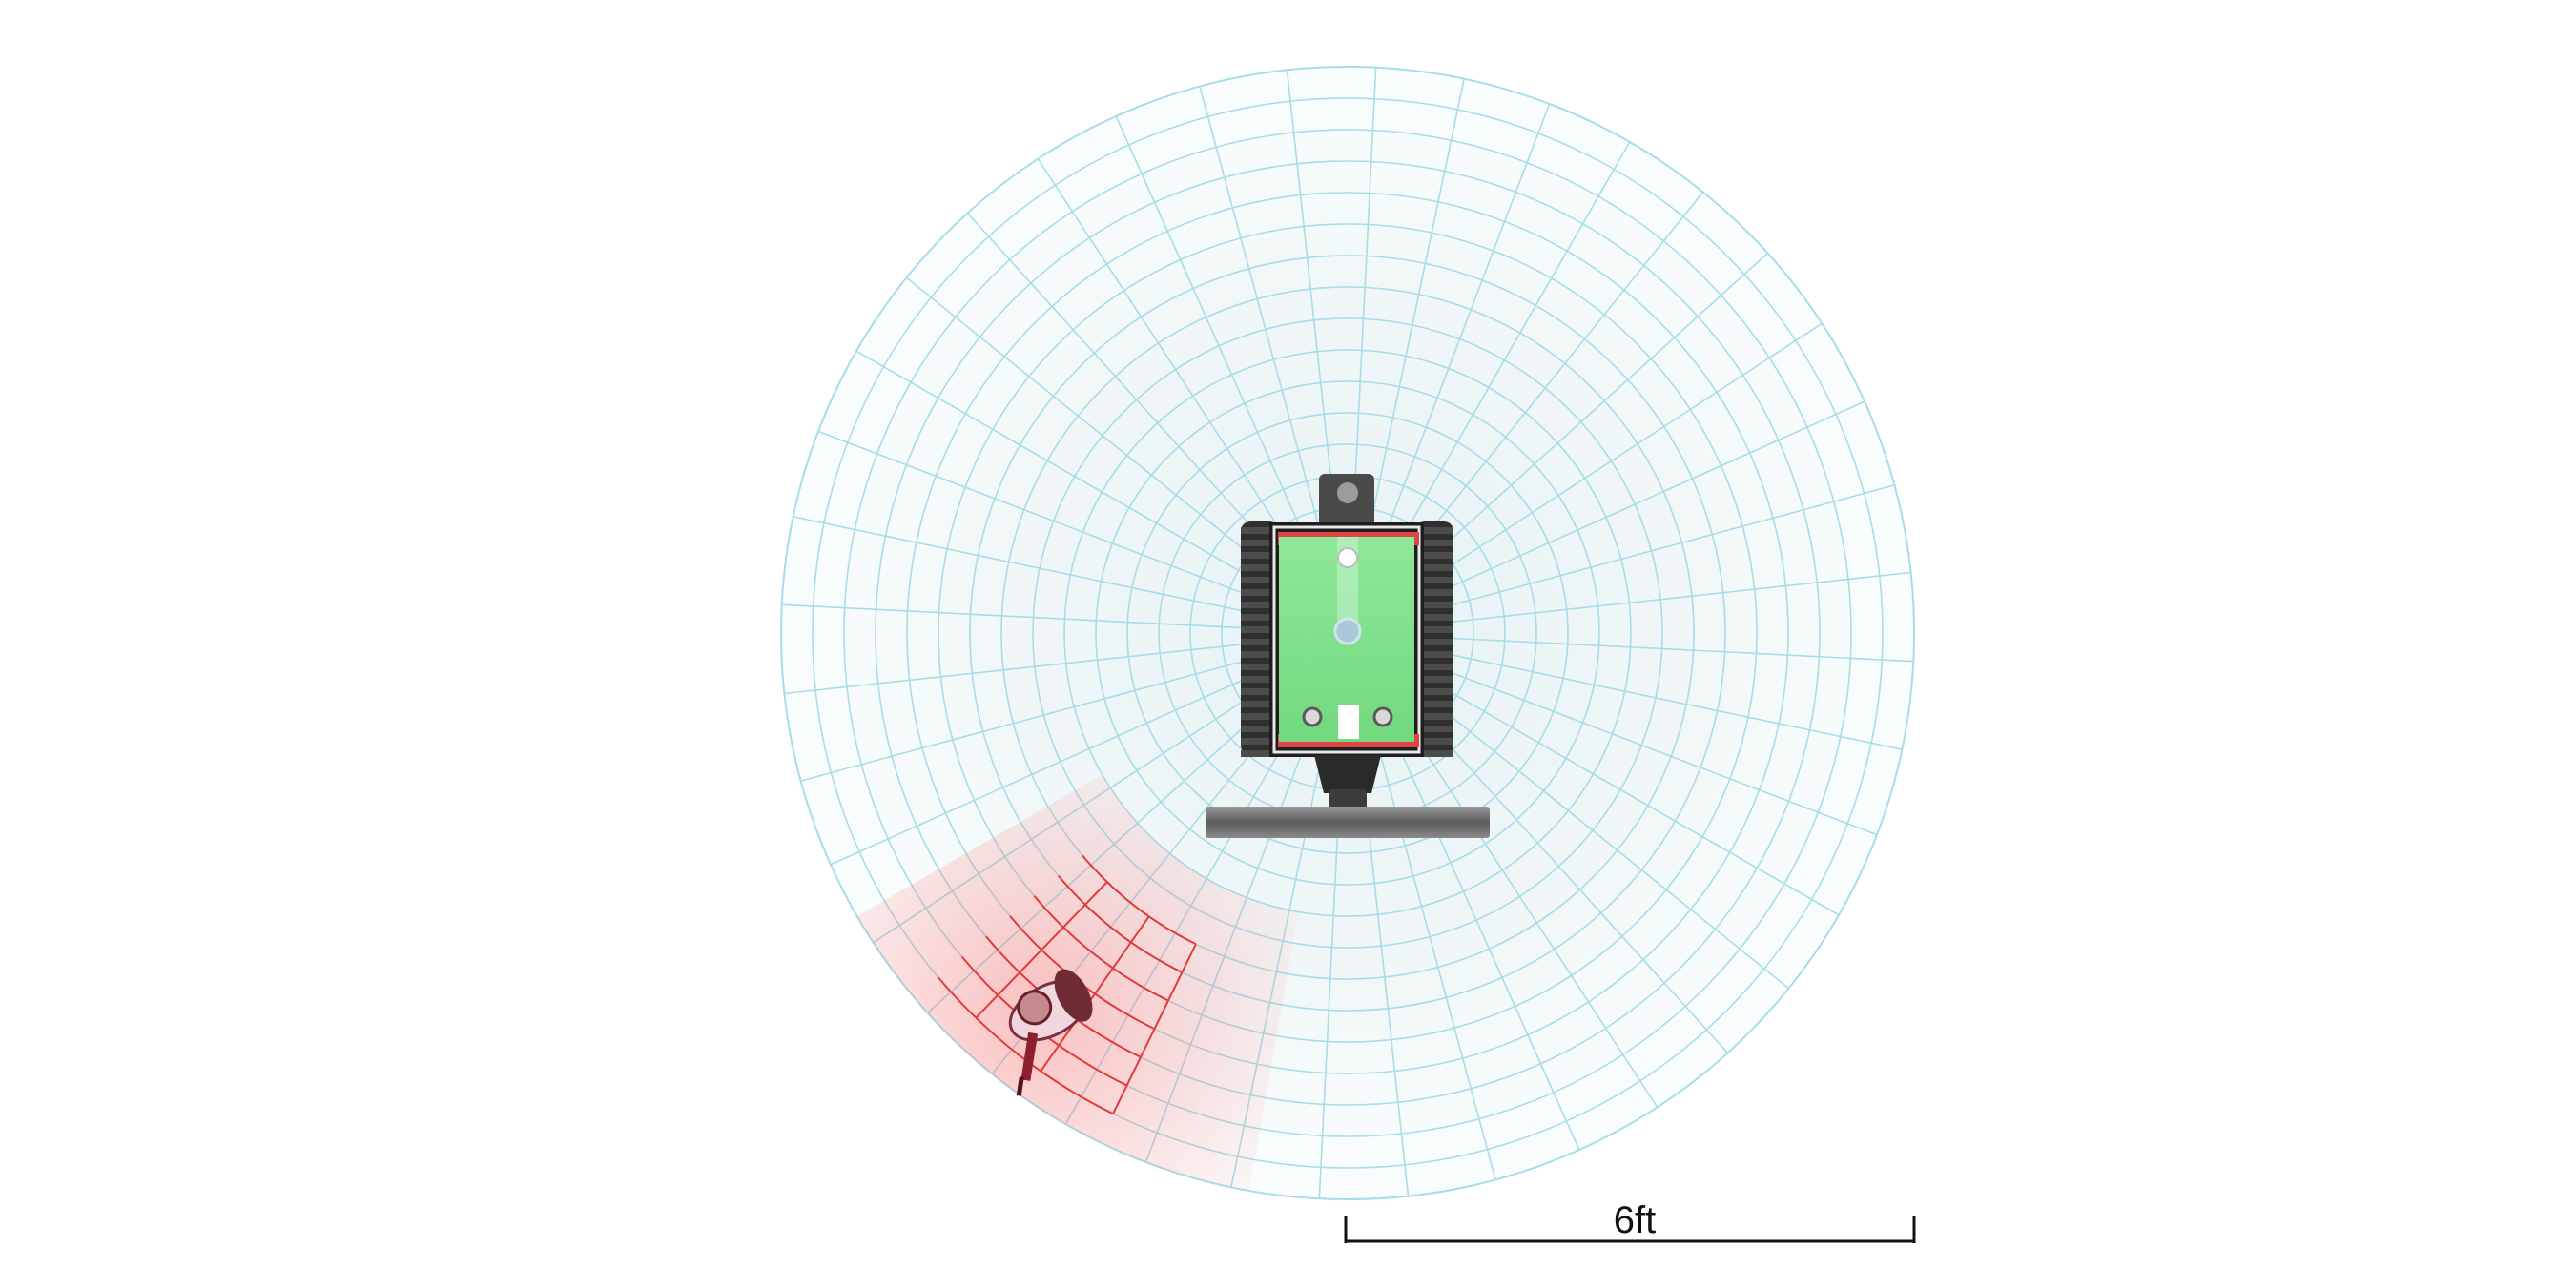 Image resolution: width=2576 pixels, height=1288 pixels. Describe the element at coordinates (1348, 722) in the screenshot. I see `robot-front-plate` at that location.